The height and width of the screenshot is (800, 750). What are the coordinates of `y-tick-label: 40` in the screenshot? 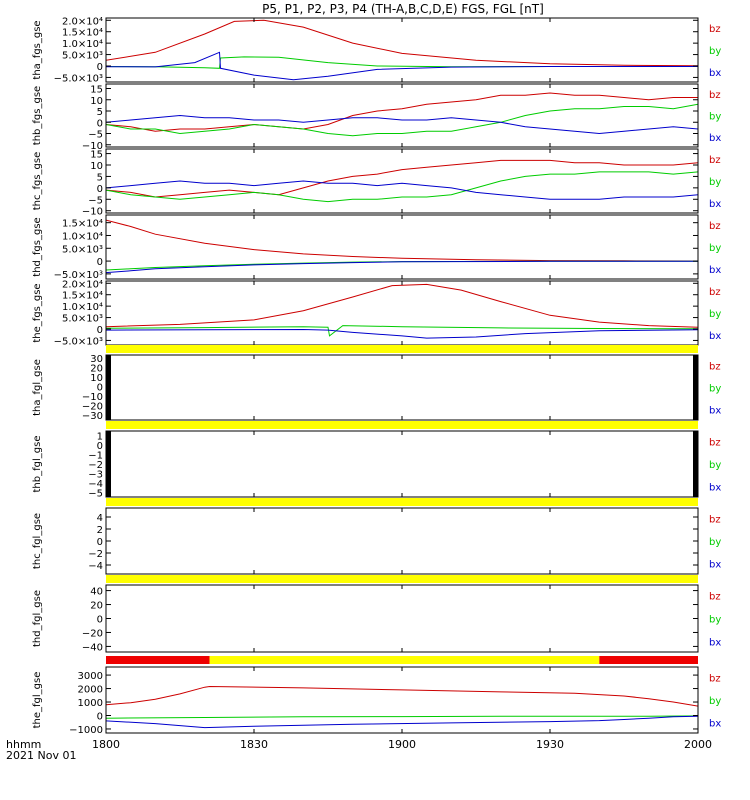 It's located at (96, 592).